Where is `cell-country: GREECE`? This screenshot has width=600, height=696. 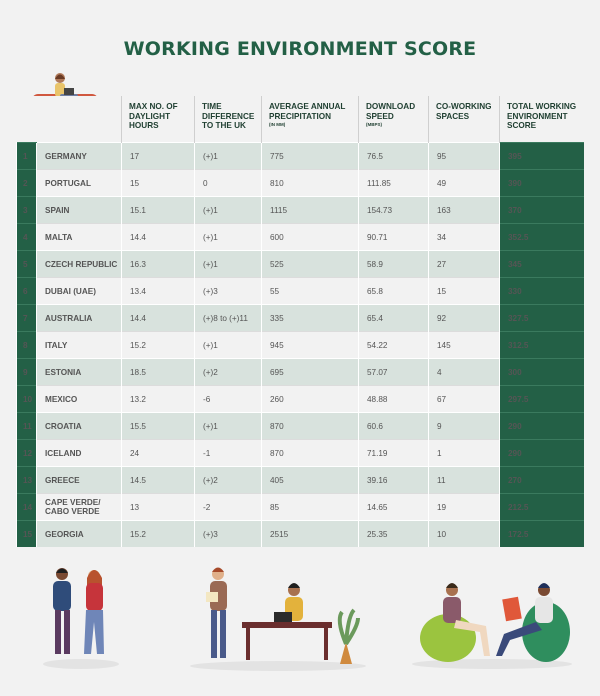 cell-country: GREECE is located at coordinates (79, 480).